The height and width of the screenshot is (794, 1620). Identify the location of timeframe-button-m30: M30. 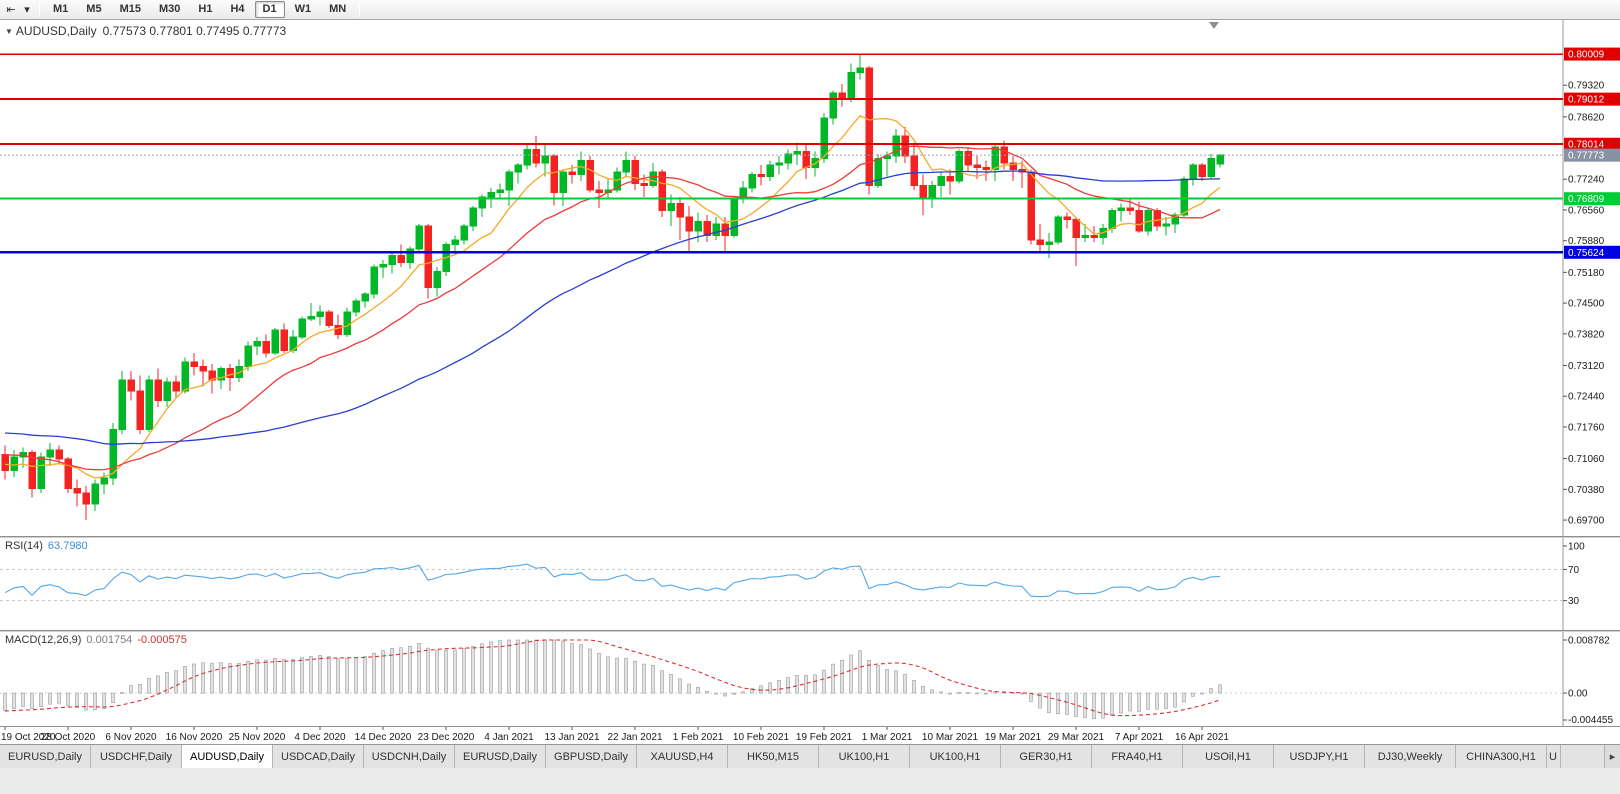
(169, 9).